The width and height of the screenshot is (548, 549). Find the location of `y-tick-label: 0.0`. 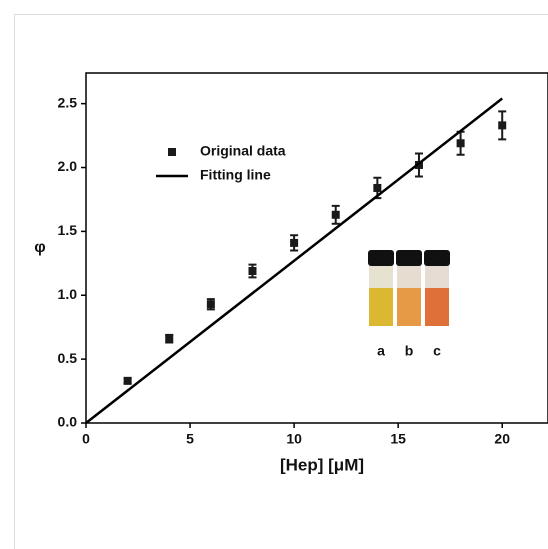

y-tick-label: 0.0 is located at coordinates (68, 422).